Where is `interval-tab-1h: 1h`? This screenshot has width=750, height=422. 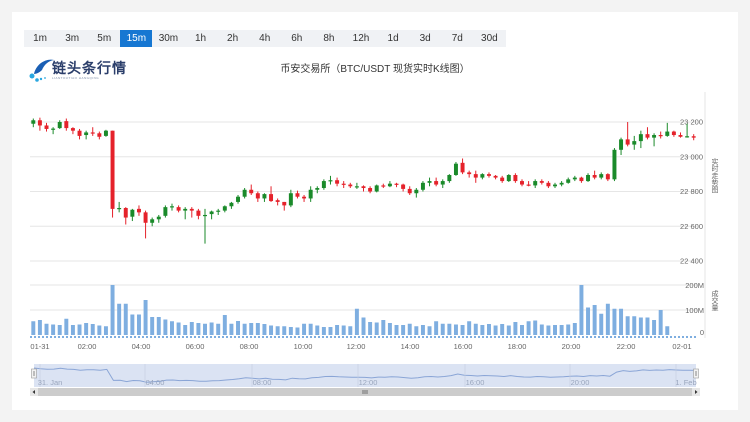
interval-tab-1h: 1h is located at coordinates (200, 38).